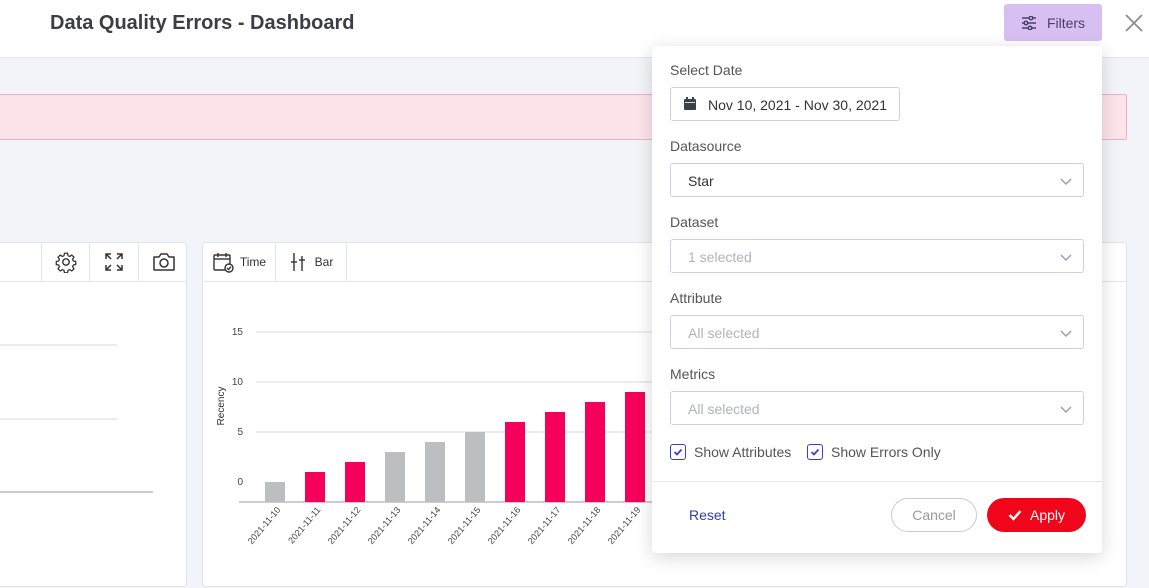 The width and height of the screenshot is (1149, 588). What do you see at coordinates (1066, 22) in the screenshot?
I see `filters-label: Filters` at bounding box center [1066, 22].